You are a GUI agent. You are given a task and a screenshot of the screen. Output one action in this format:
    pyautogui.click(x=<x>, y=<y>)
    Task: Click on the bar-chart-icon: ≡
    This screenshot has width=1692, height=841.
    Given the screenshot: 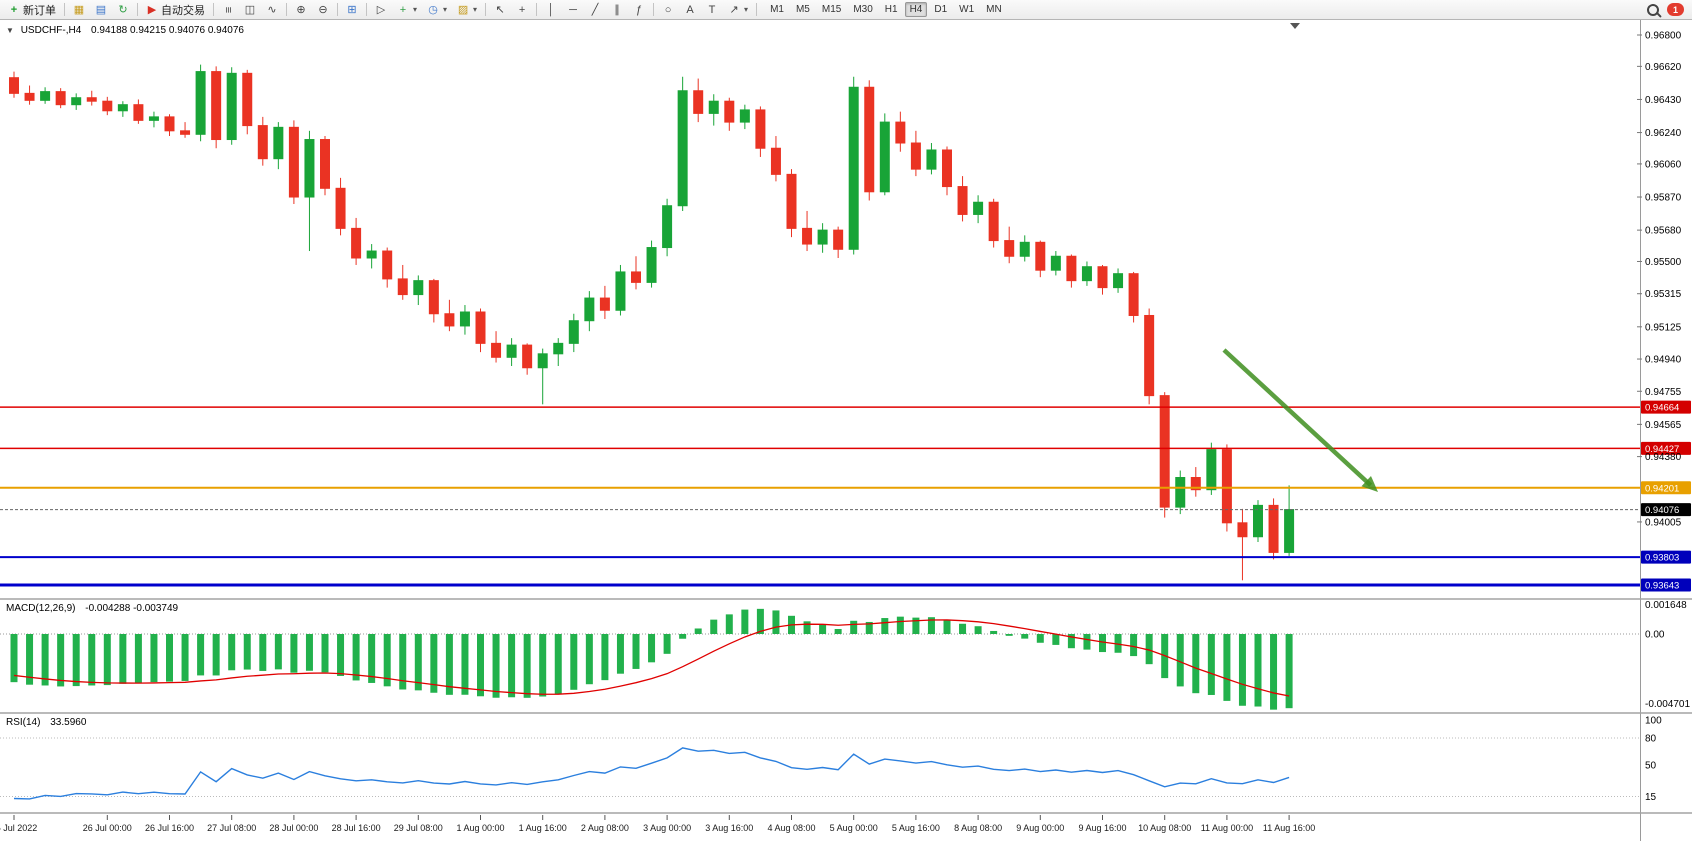 What is the action you would take?
    pyautogui.click(x=228, y=9)
    